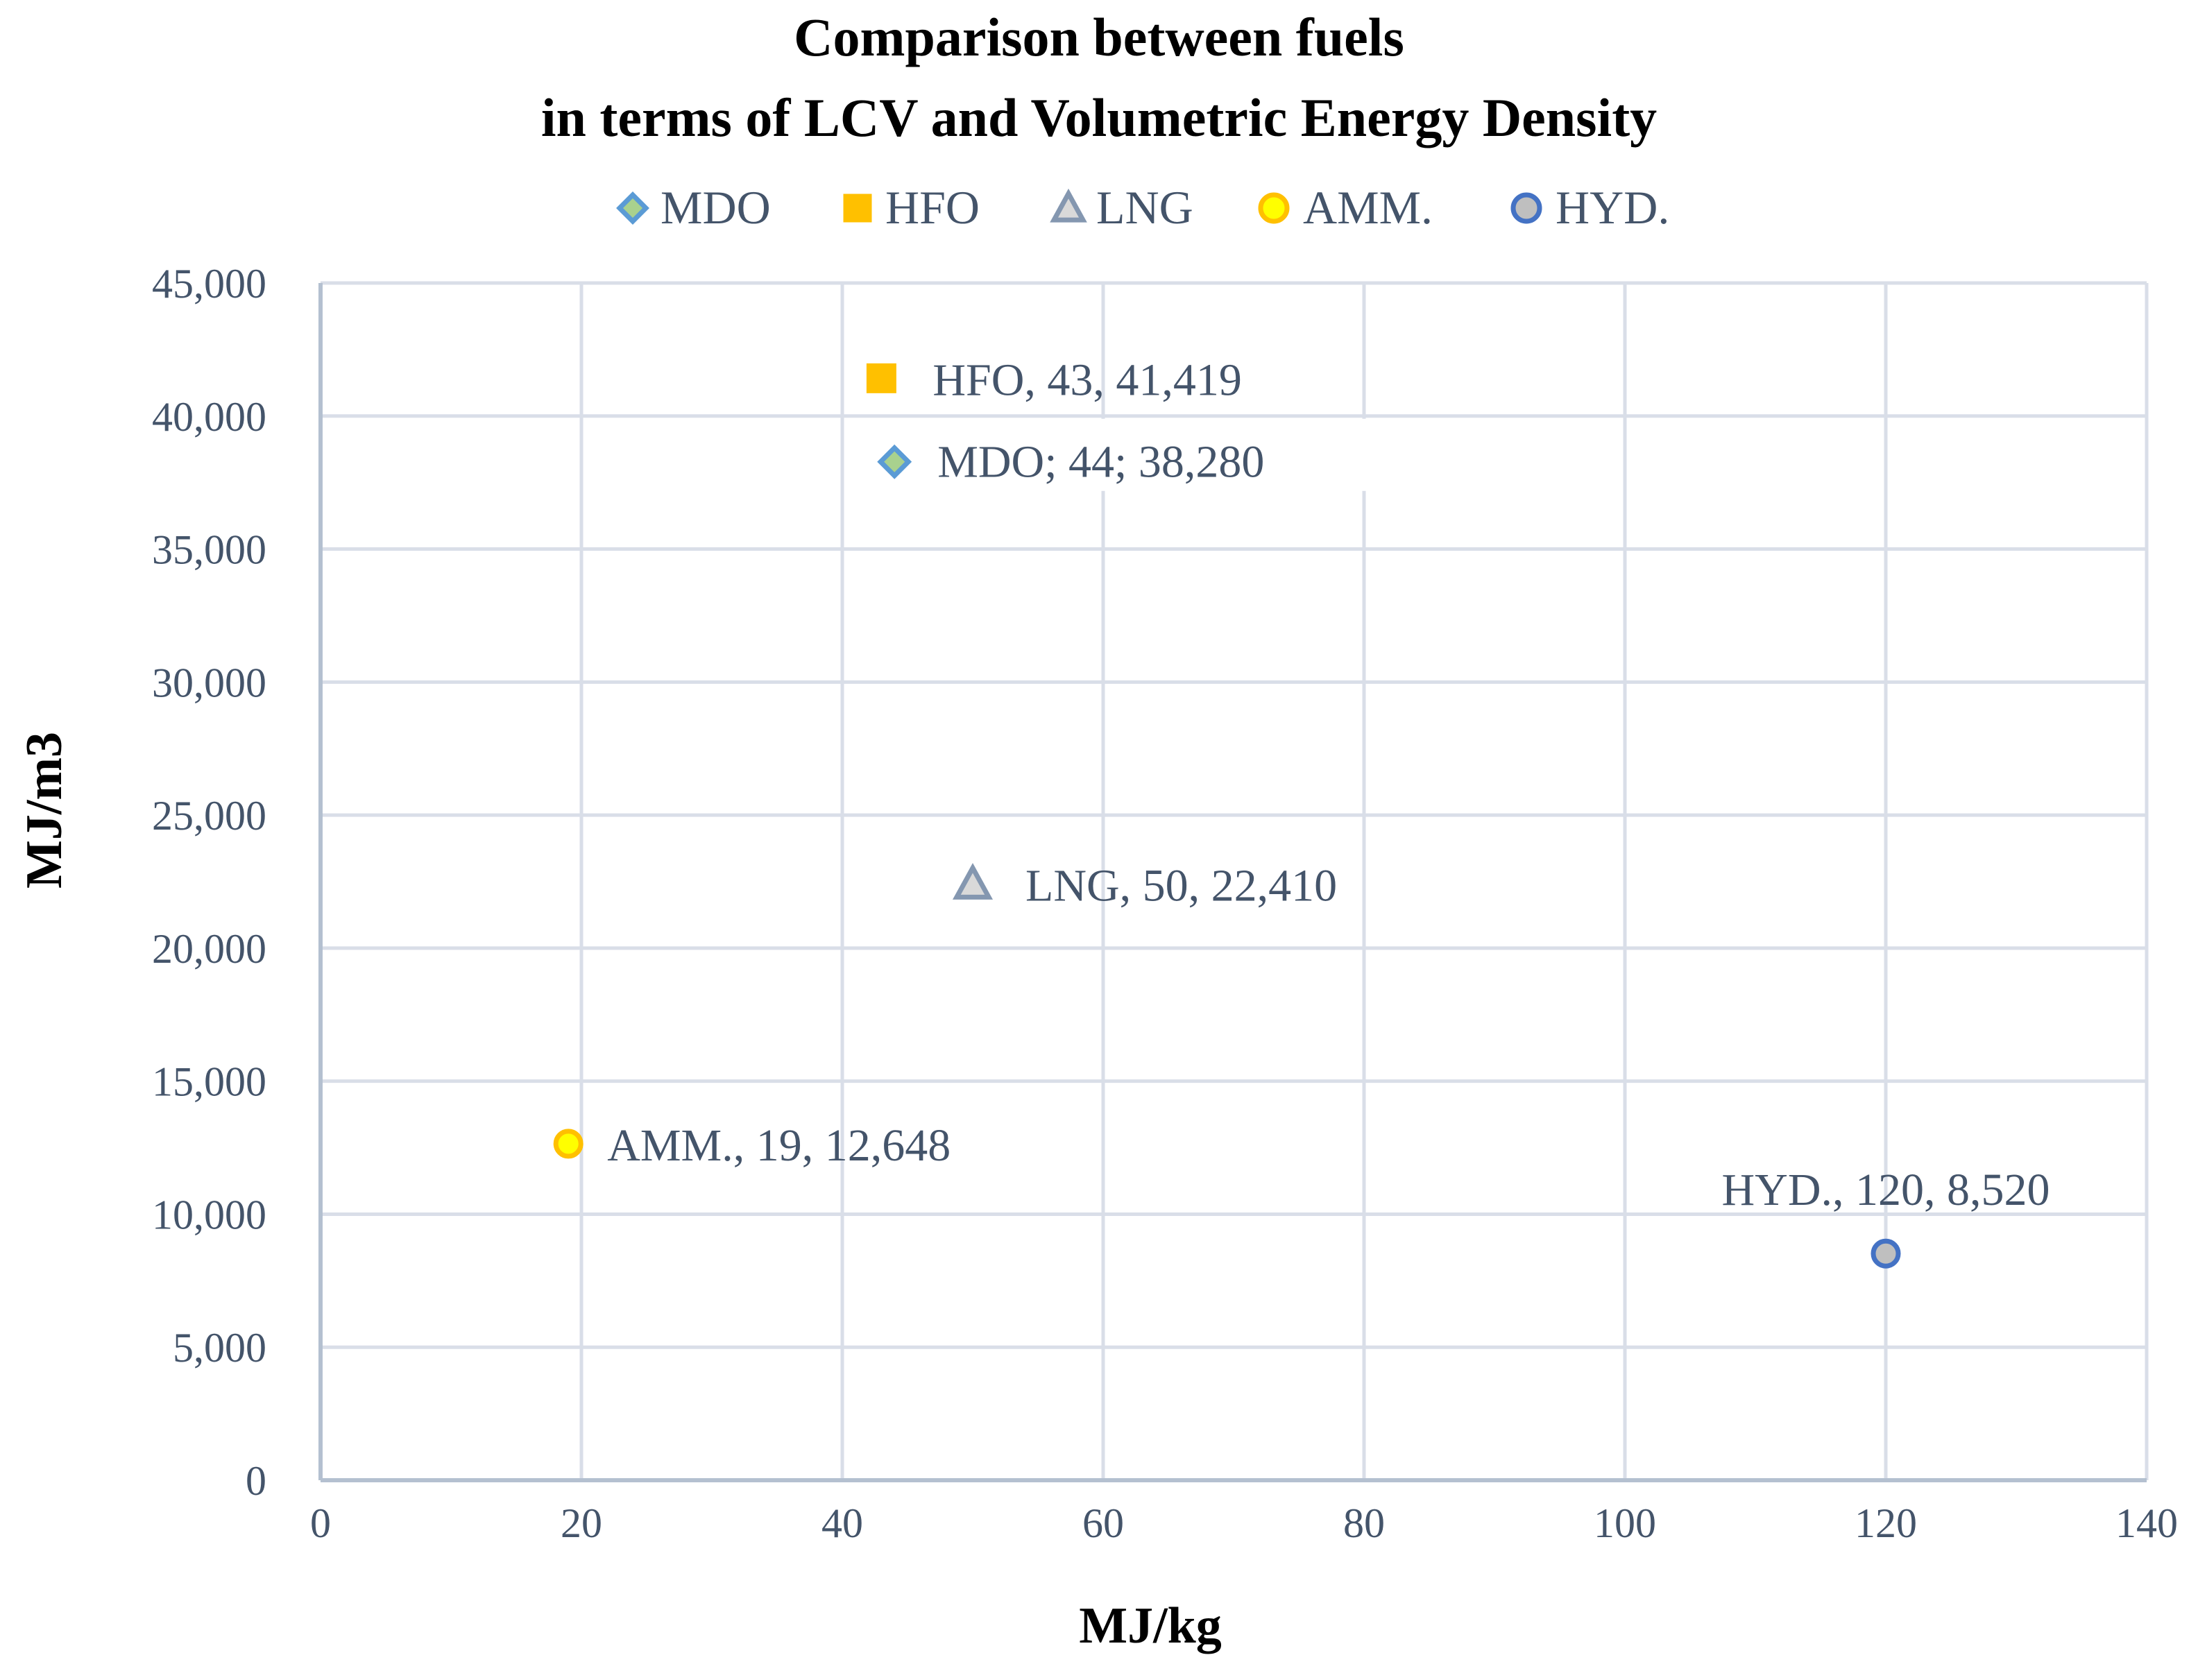 The image size is (2198, 1680). What do you see at coordinates (1103, 1523) in the screenshot?
I see `x-tick-label: 60` at bounding box center [1103, 1523].